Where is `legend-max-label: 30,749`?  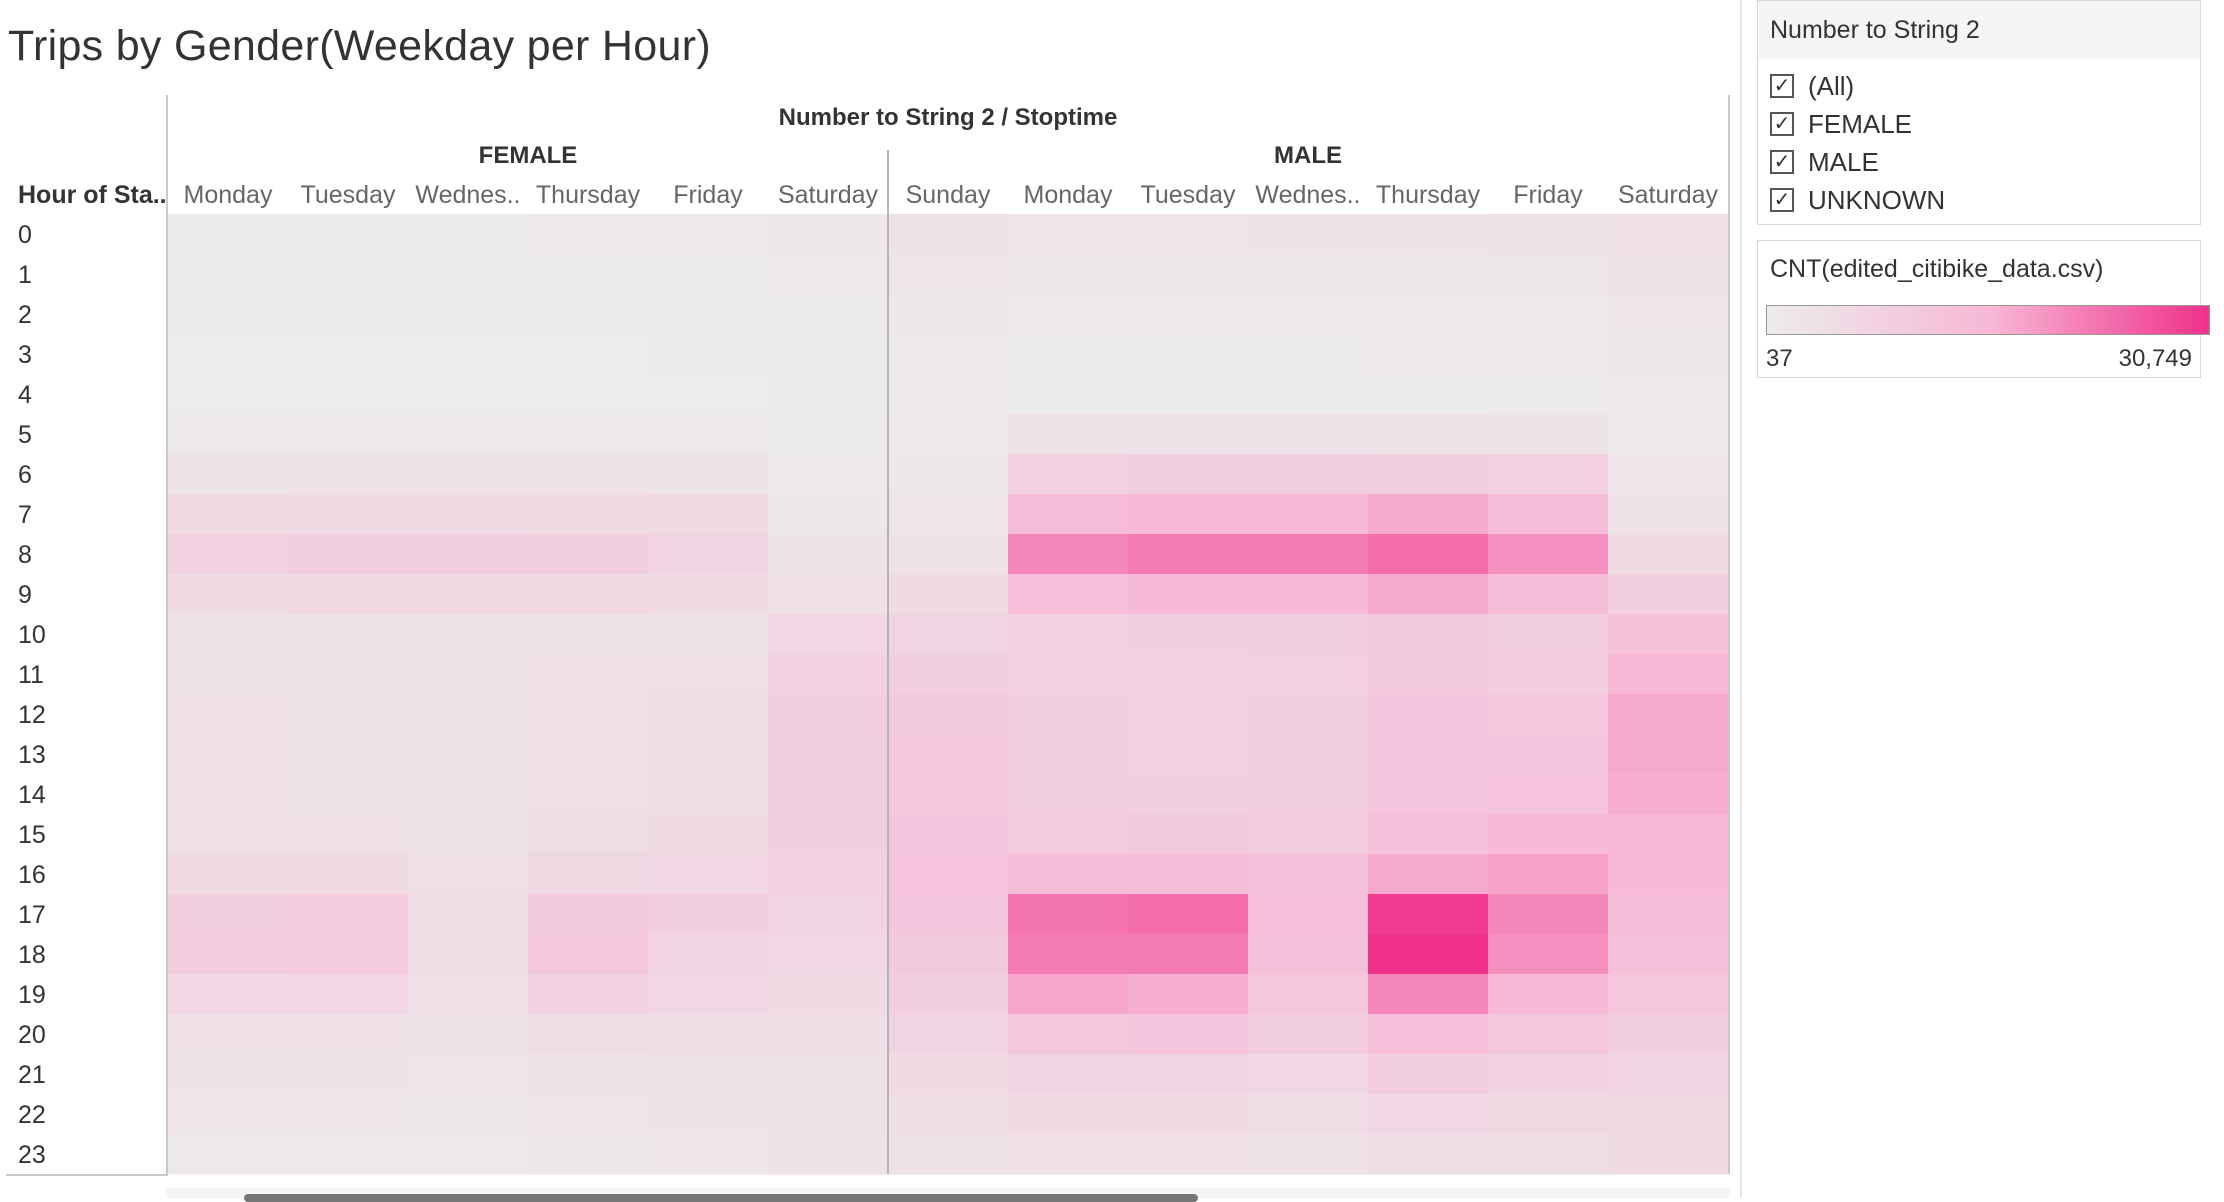
legend-max-label: 30,749 is located at coordinates (2155, 358).